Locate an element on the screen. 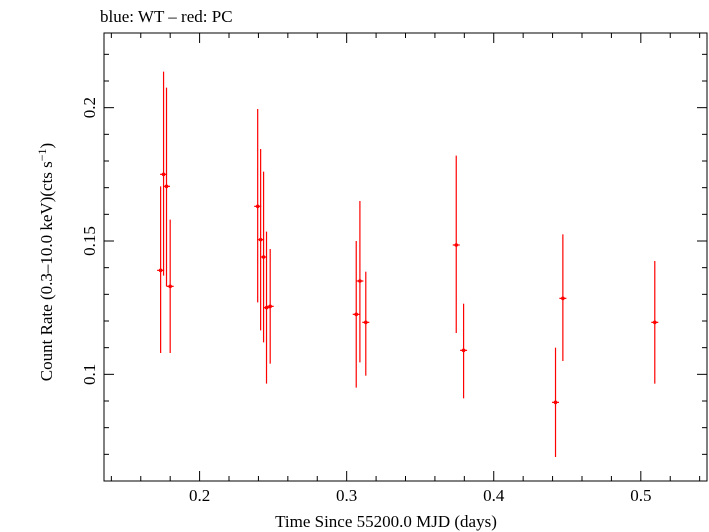  x-tick-labels: 0.2 0.3 0.4 0.5 is located at coordinates (420, 495).